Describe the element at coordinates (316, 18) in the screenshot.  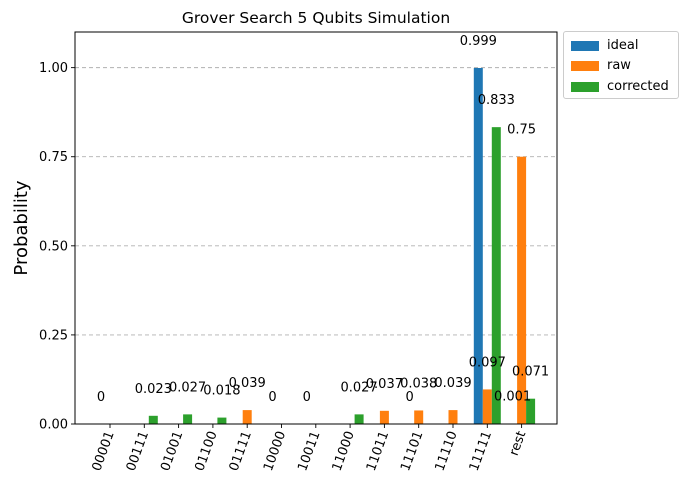
I see `chart-title: Grover Search 5 Qubits Simulation` at that location.